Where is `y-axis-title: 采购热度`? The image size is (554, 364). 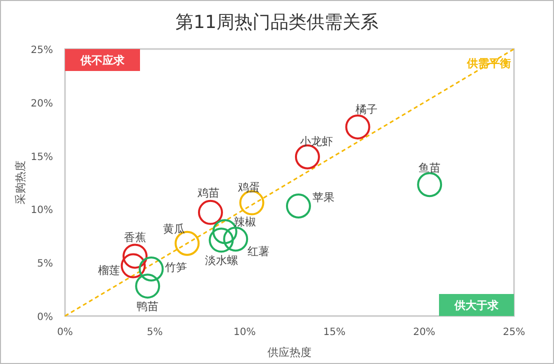 y-axis-title: 采购热度 is located at coordinates (20, 182).